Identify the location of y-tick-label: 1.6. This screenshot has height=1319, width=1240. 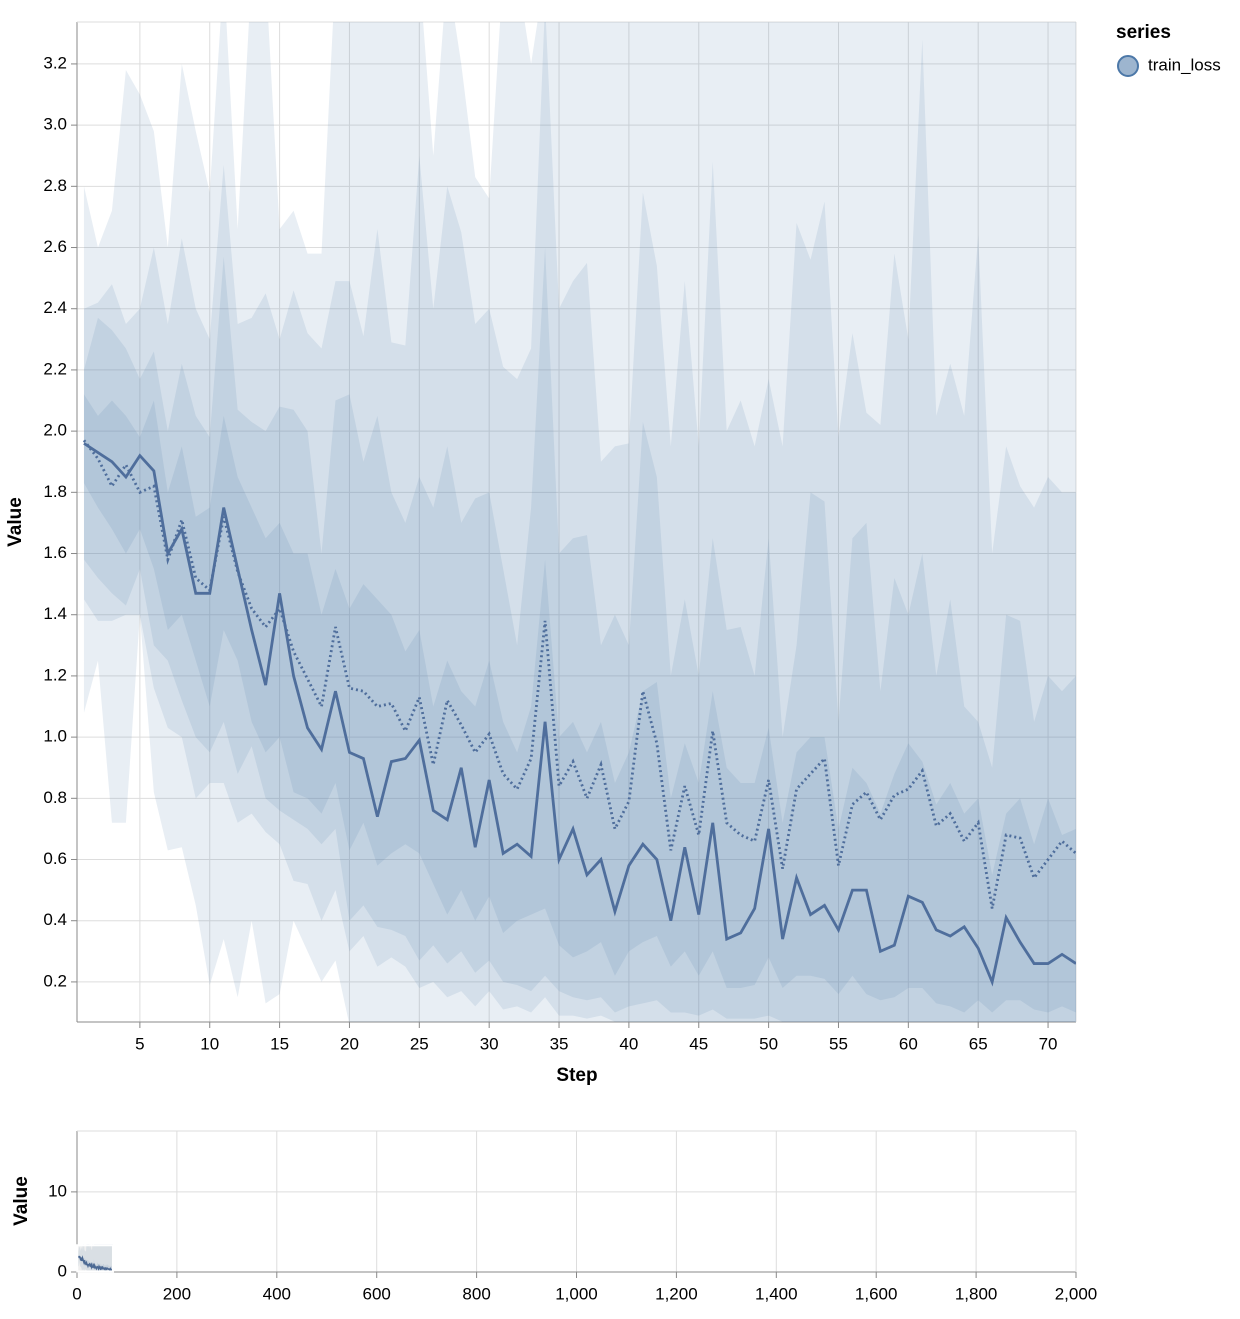
(55, 552).